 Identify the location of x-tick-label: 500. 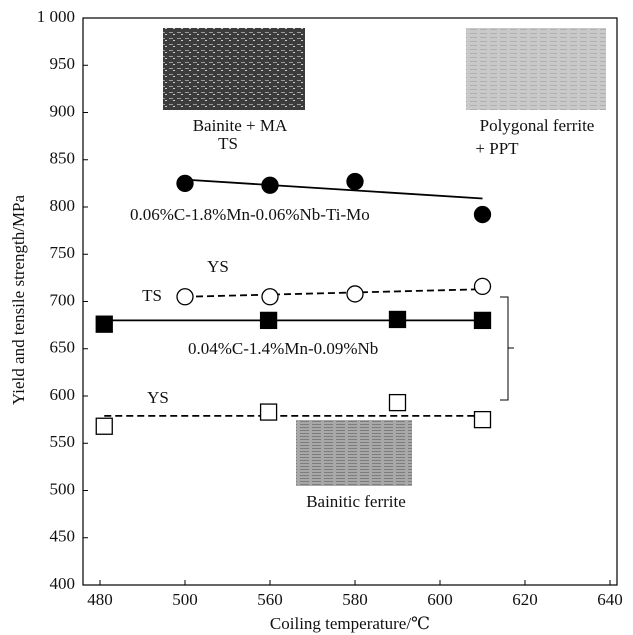
(185, 599).